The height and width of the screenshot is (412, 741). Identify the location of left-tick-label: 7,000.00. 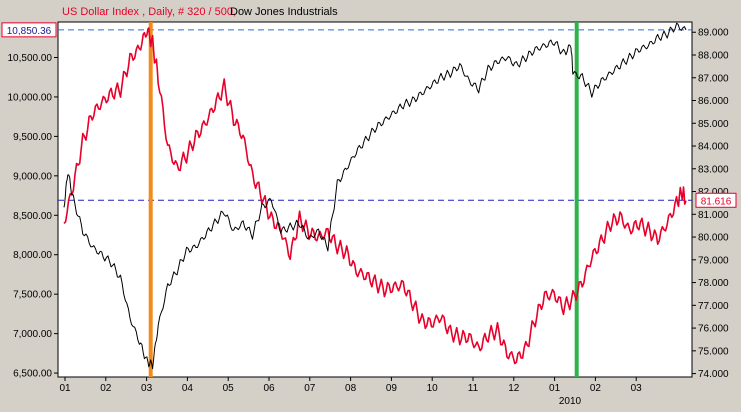
(32, 334).